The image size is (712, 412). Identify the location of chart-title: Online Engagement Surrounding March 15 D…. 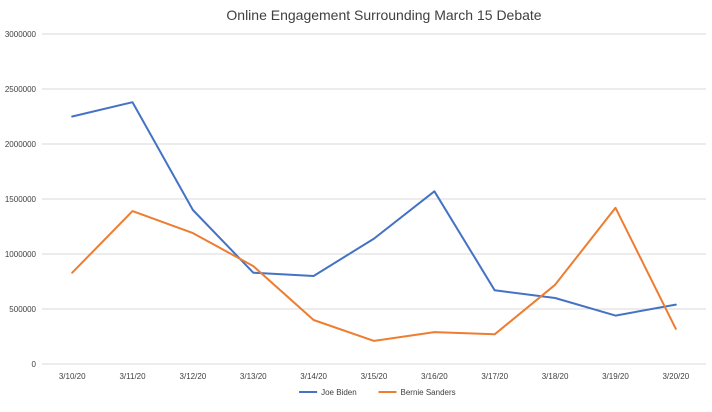
(383, 15).